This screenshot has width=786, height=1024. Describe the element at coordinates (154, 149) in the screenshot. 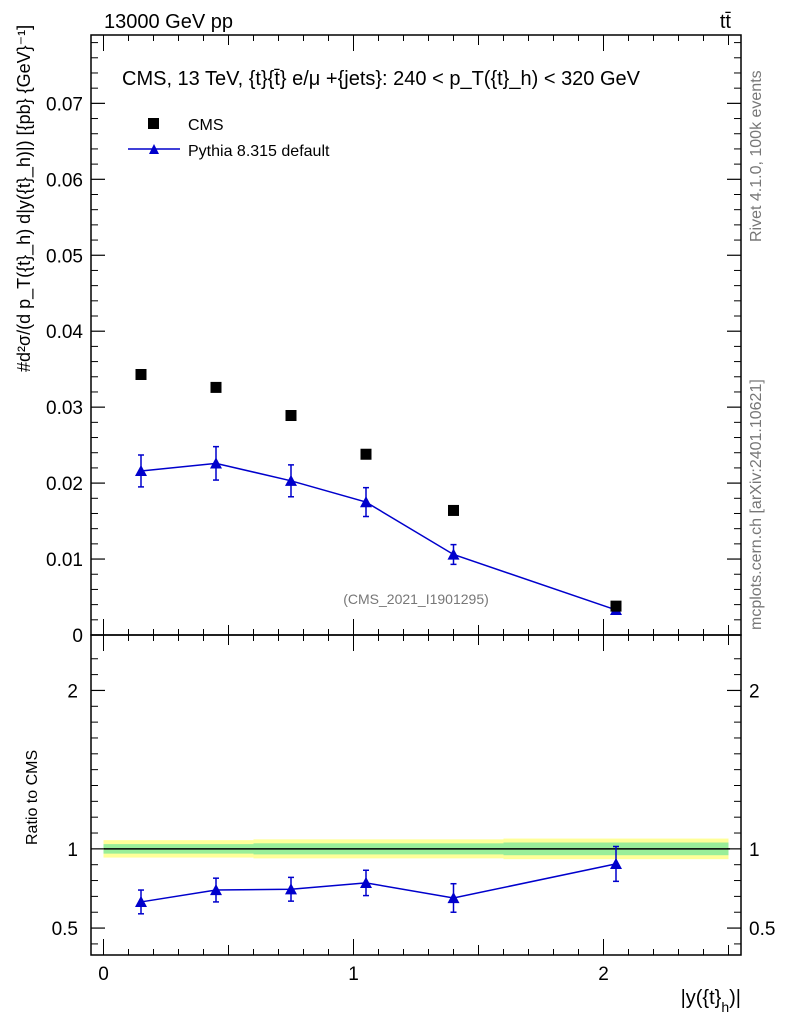

I see `legend-pythia-marker` at that location.